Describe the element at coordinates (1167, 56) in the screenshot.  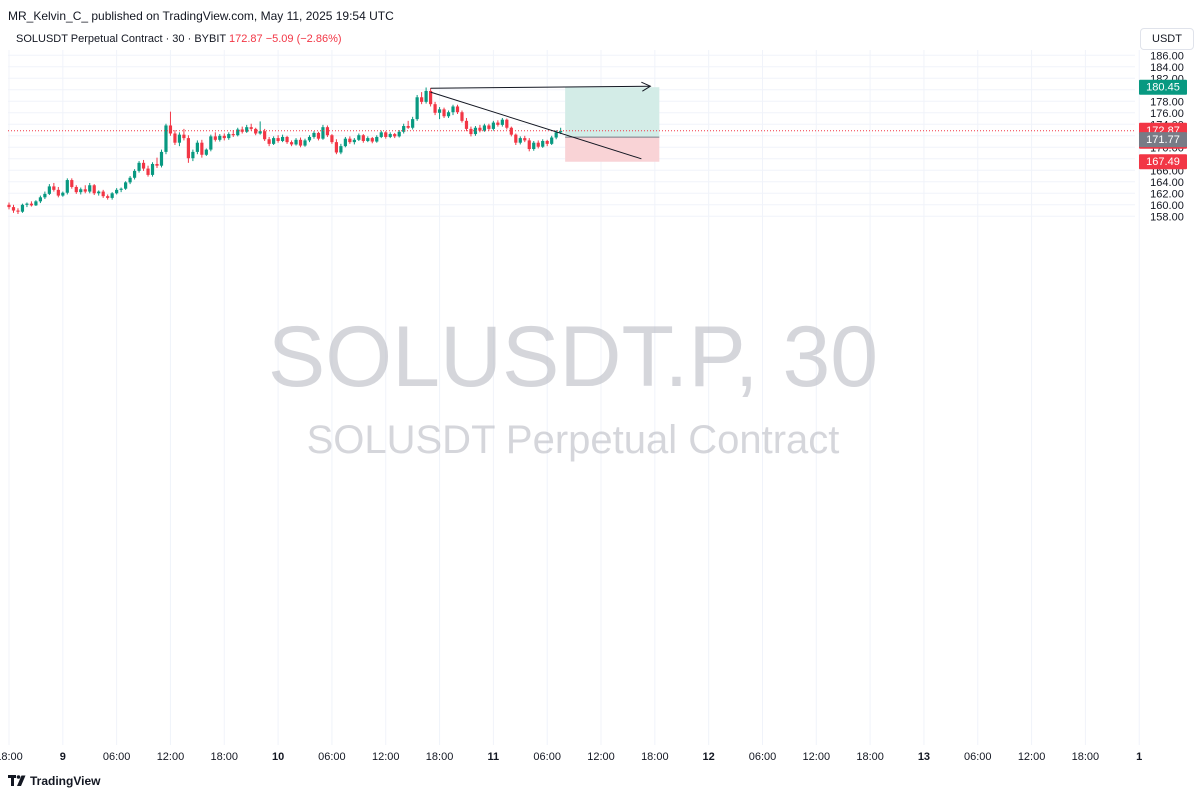
I see `price-tick-label: 186.00` at that location.